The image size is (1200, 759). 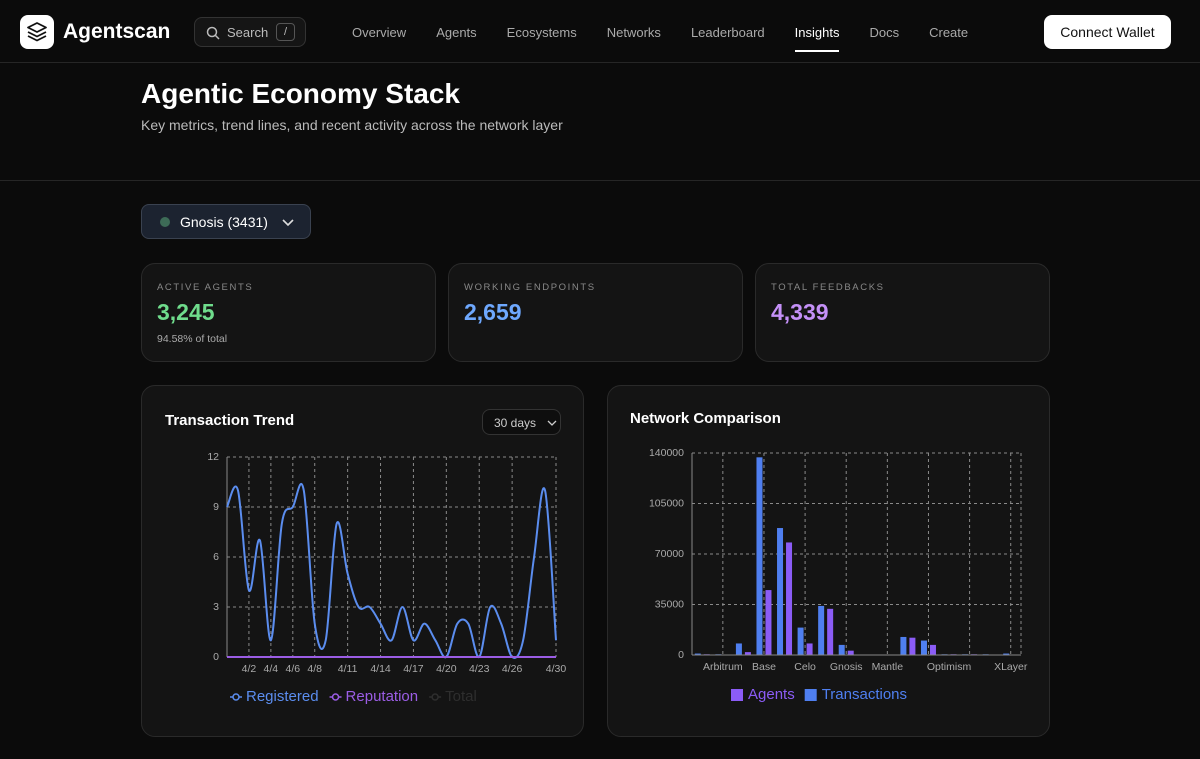 I want to click on stat-value: 4,339, so click(x=800, y=312).